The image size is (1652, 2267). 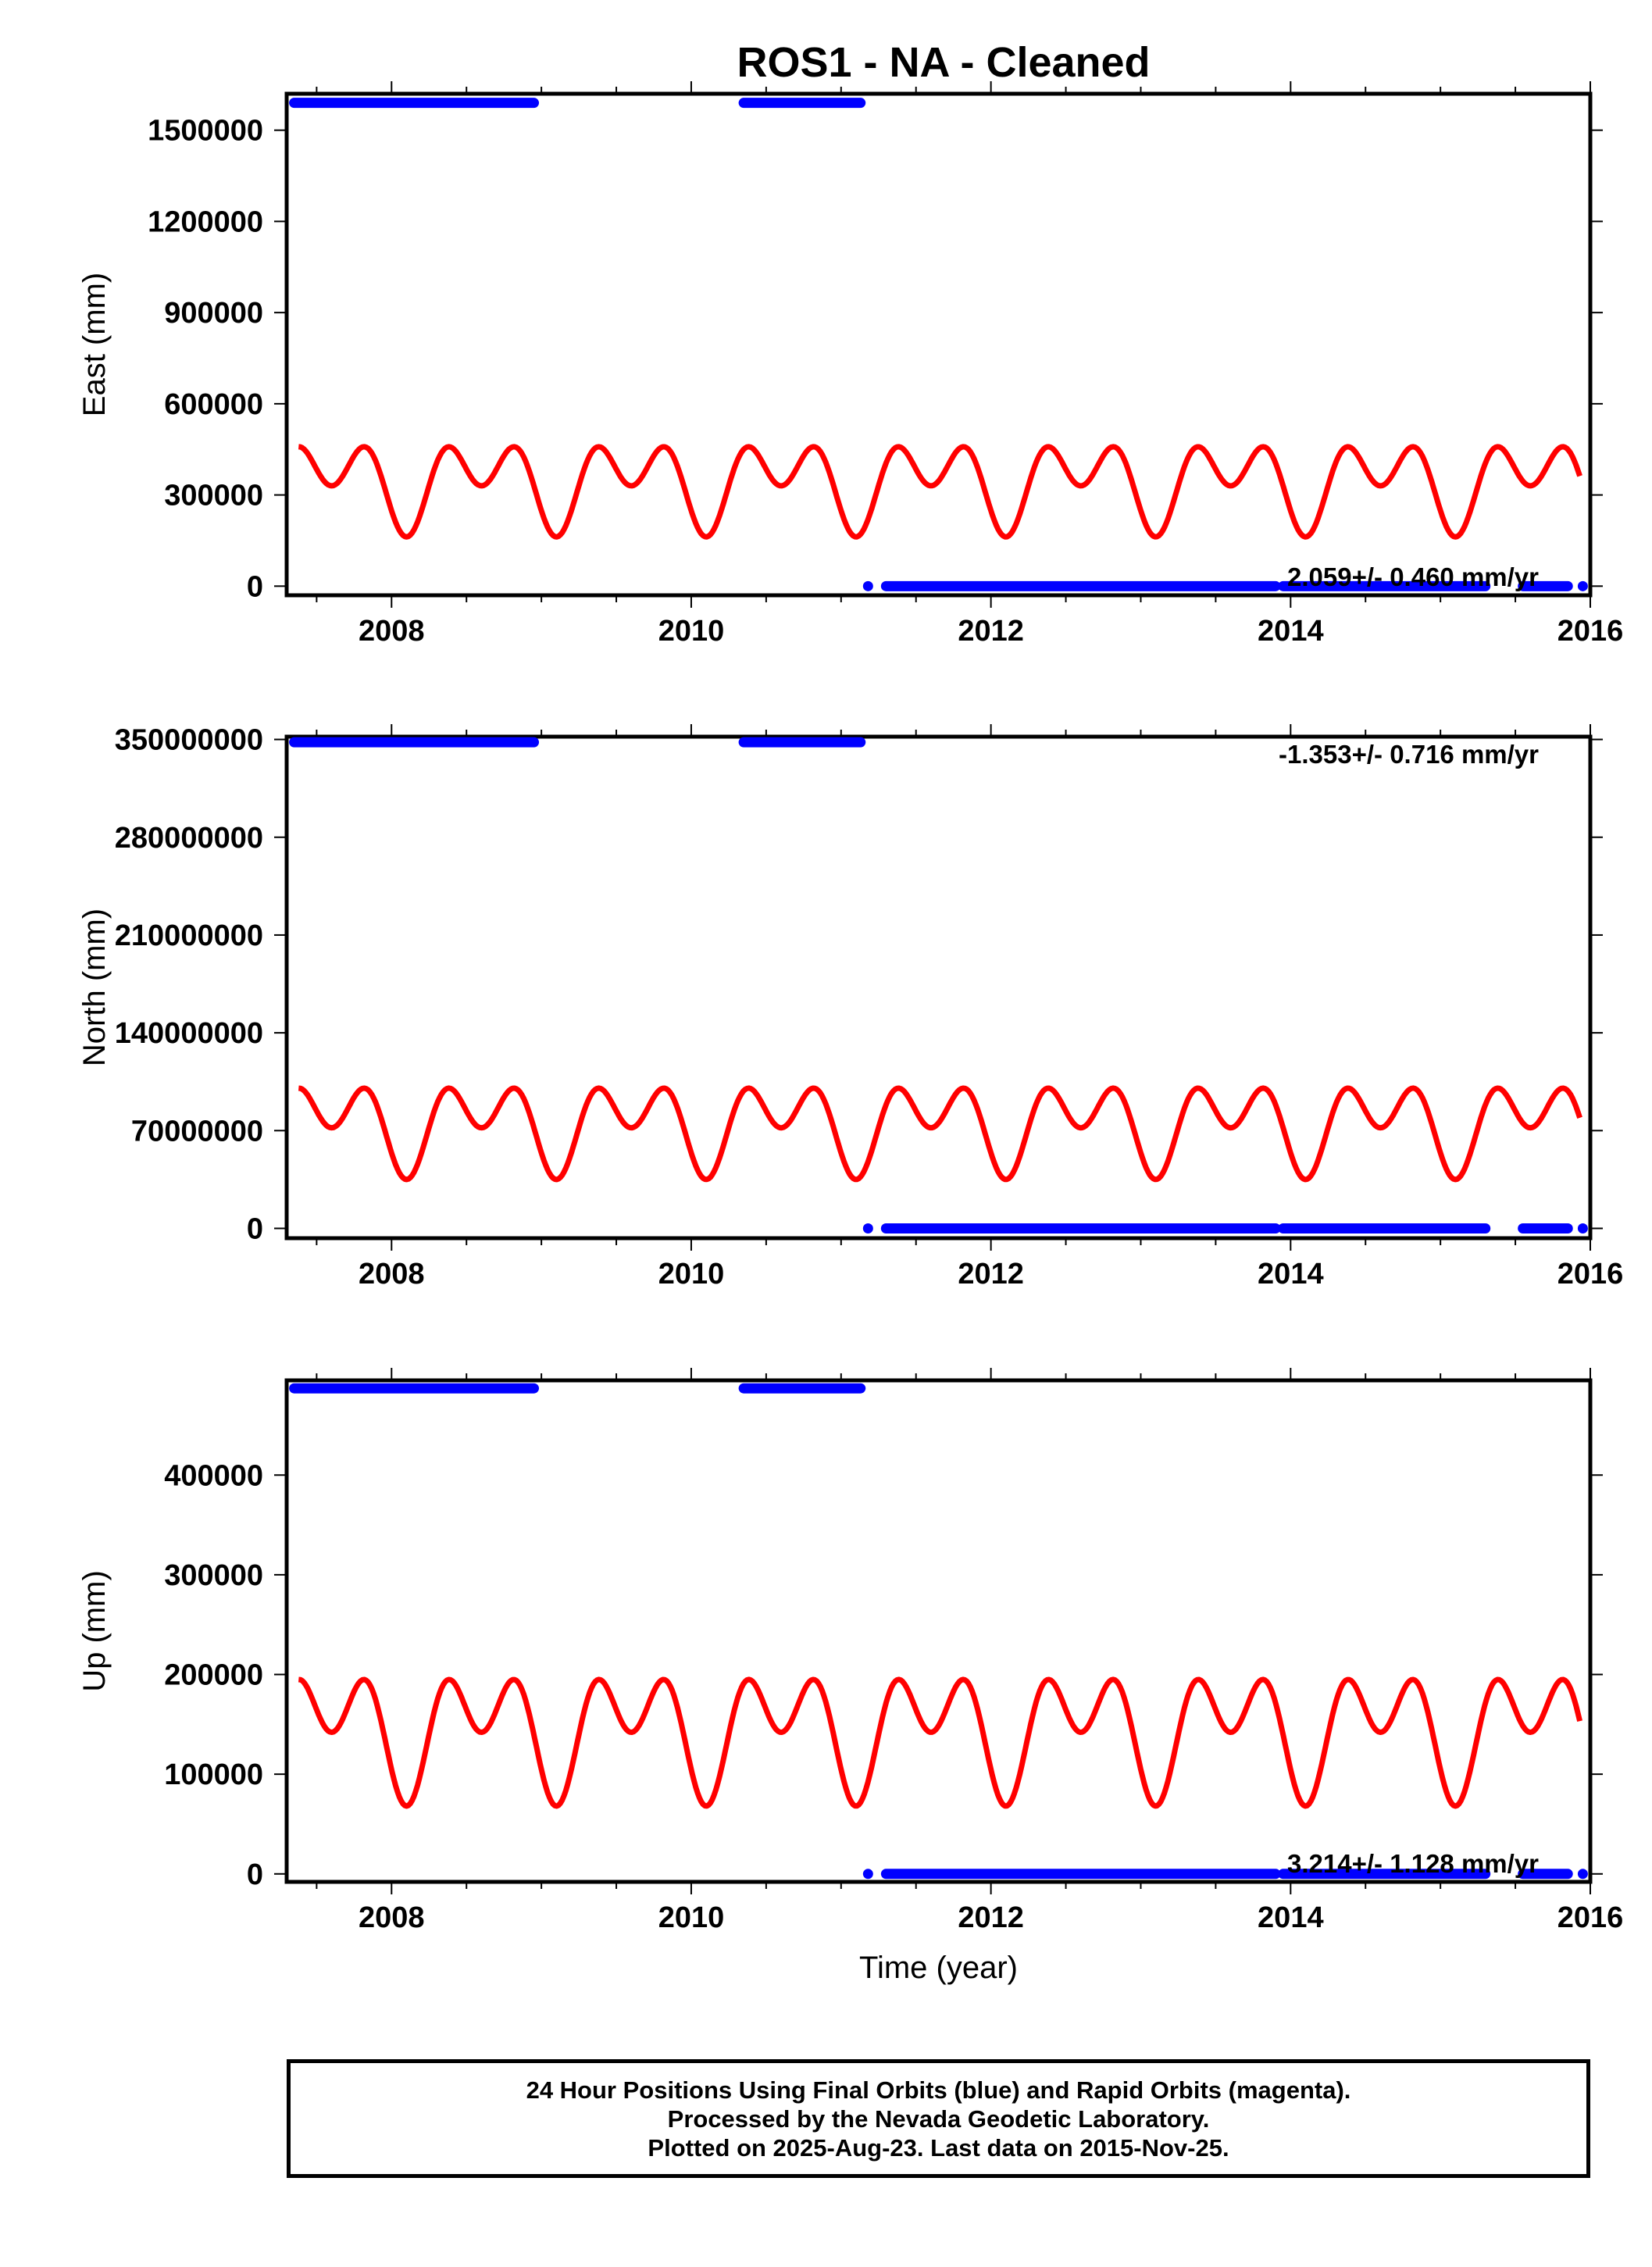 What do you see at coordinates (189, 935) in the screenshot?
I see `y-tick-label: 210000000` at bounding box center [189, 935].